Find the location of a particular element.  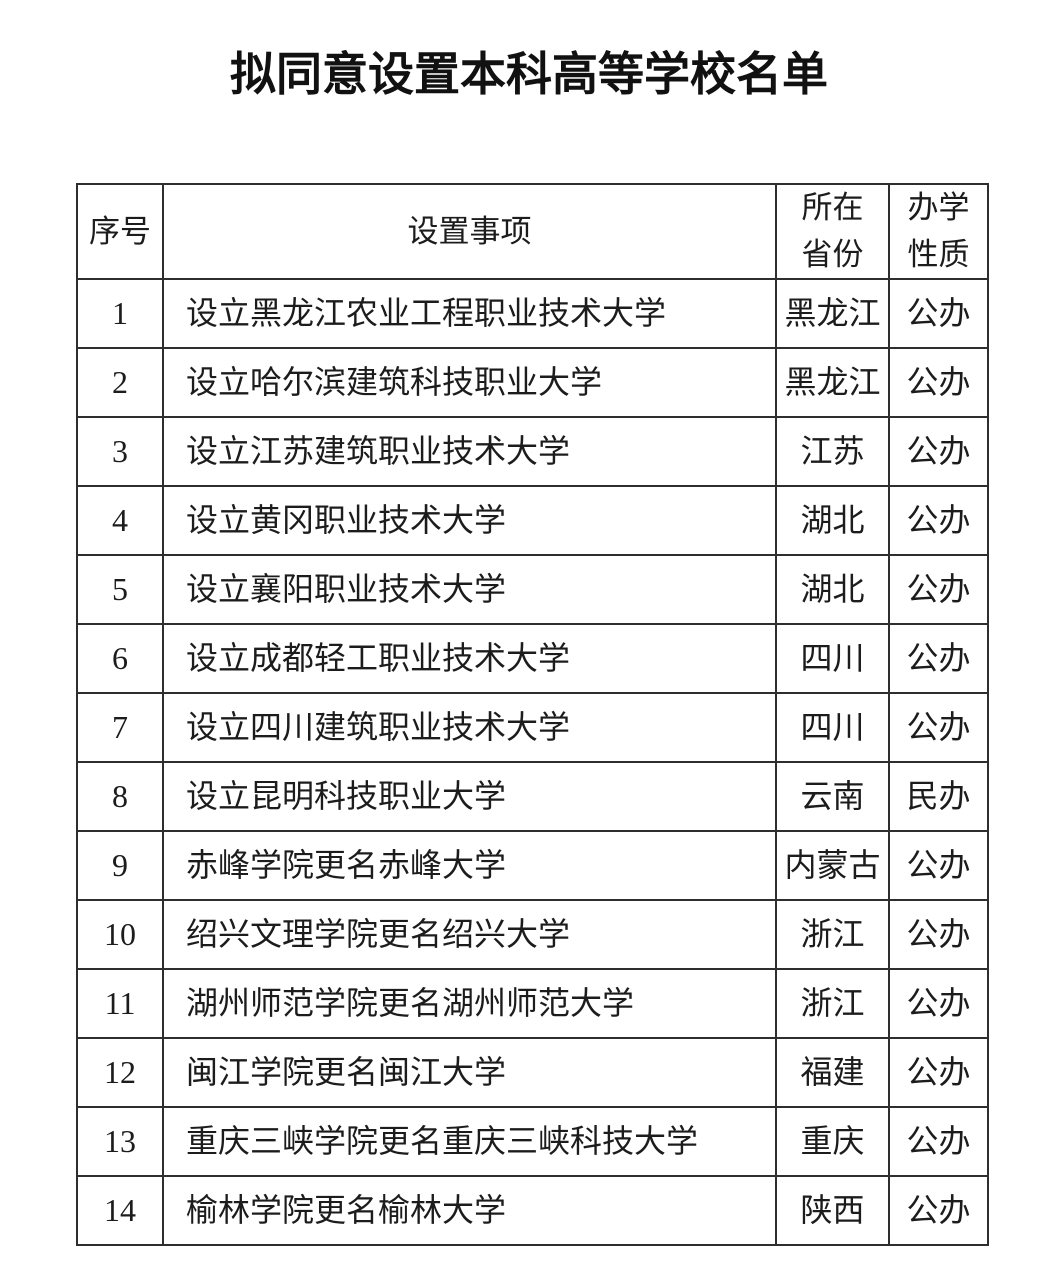

table-row: 9 赤峰学院更名赤峰大学 内蒙古 公办 is located at coordinates (532, 865).